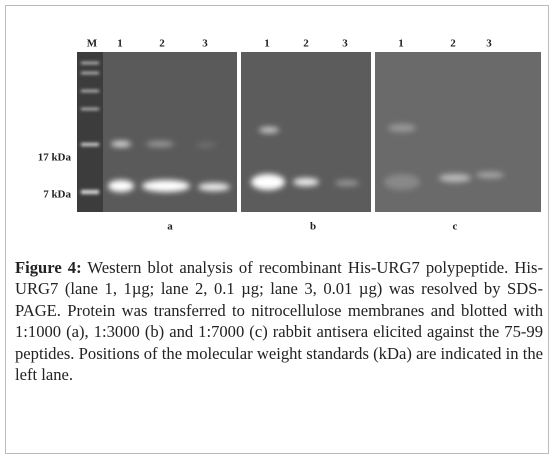  Describe the element at coordinates (55, 158) in the screenshot. I see `marker-label: 17 kDa` at that location.